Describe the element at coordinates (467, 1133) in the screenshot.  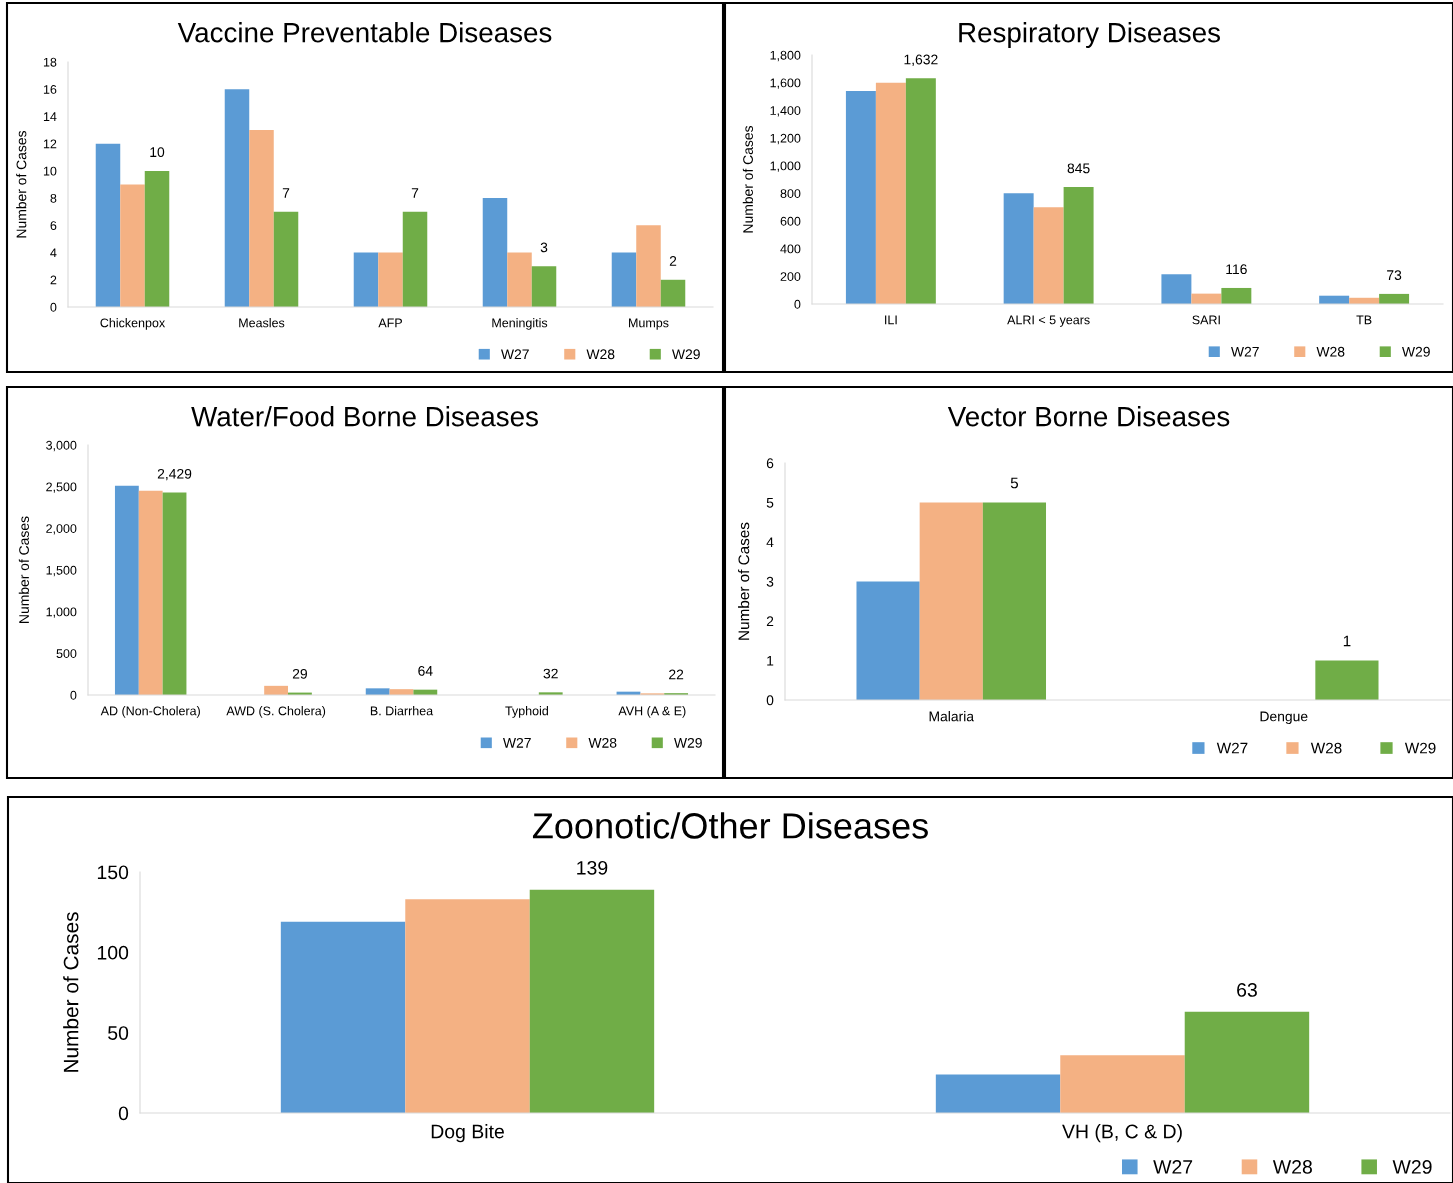
I see `x-tick-label: Dog Bite` at that location.